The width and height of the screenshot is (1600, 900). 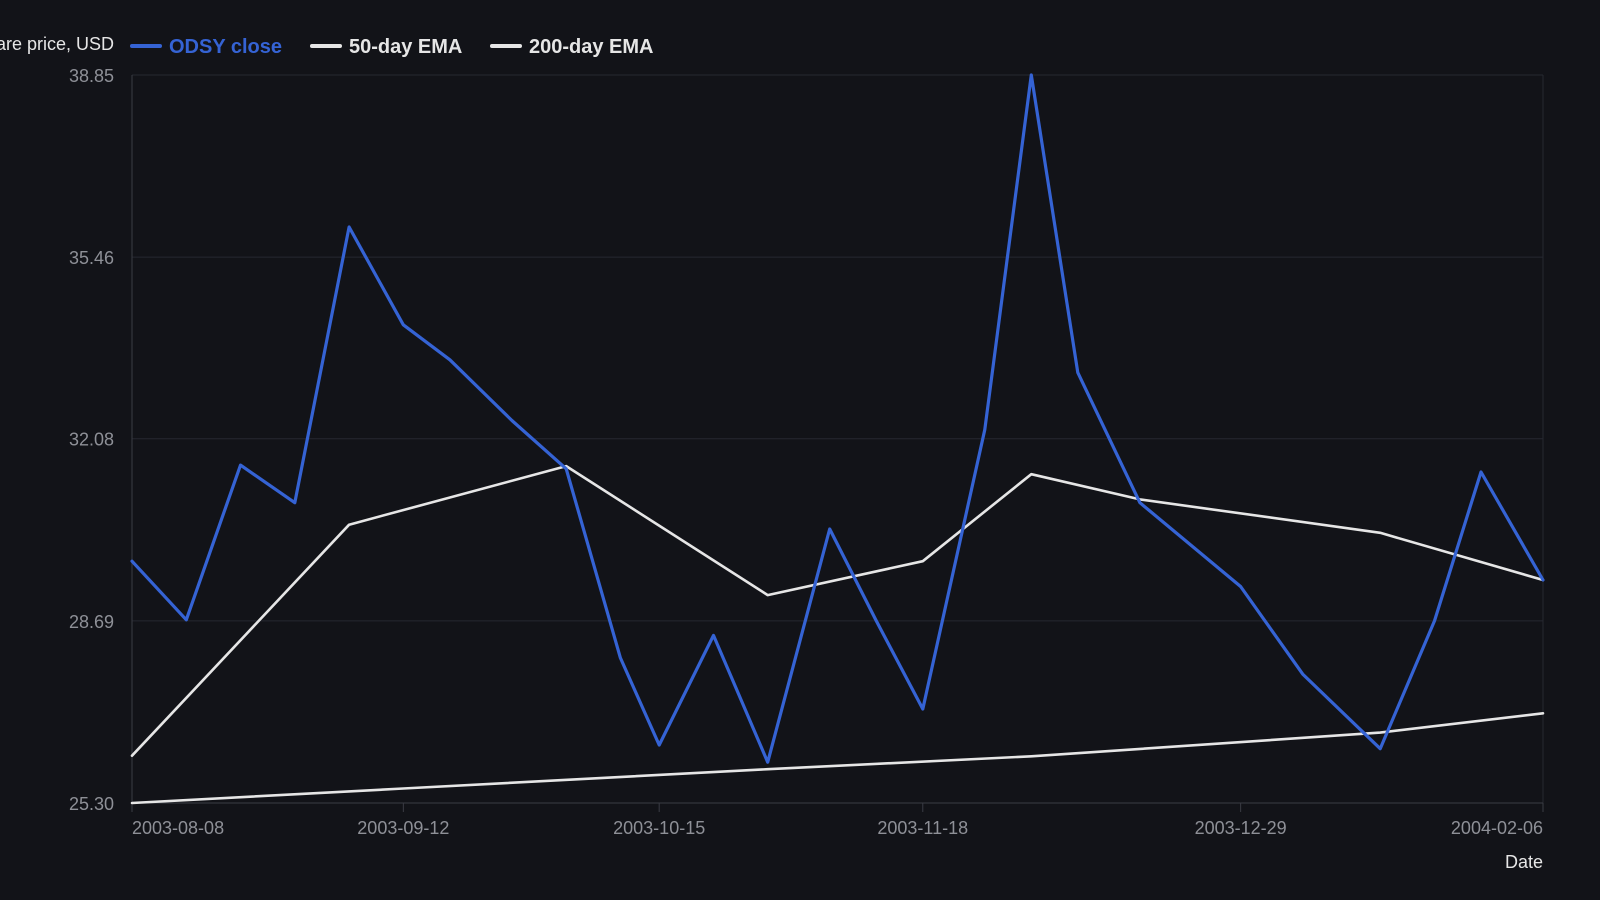 I want to click on legend-label: 200-day EMA, so click(x=591, y=47).